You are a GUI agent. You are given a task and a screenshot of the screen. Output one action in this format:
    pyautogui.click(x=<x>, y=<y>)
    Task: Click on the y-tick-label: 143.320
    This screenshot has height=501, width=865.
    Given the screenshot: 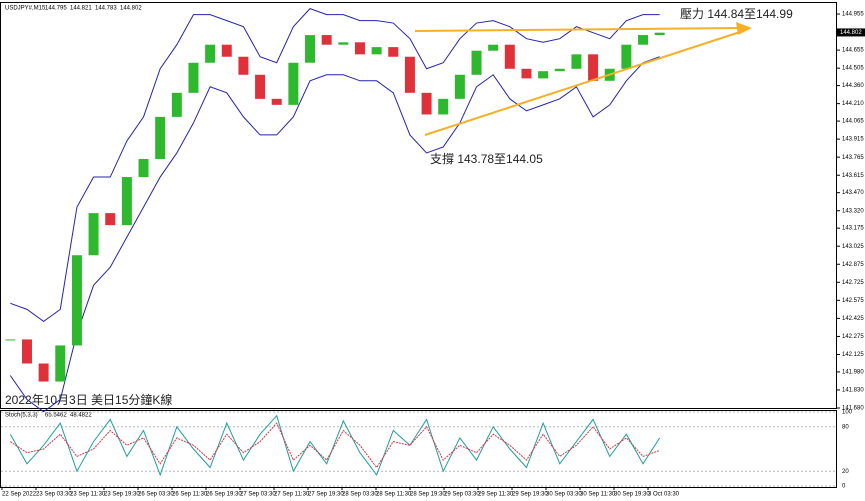 What is the action you would take?
    pyautogui.click(x=853, y=211)
    